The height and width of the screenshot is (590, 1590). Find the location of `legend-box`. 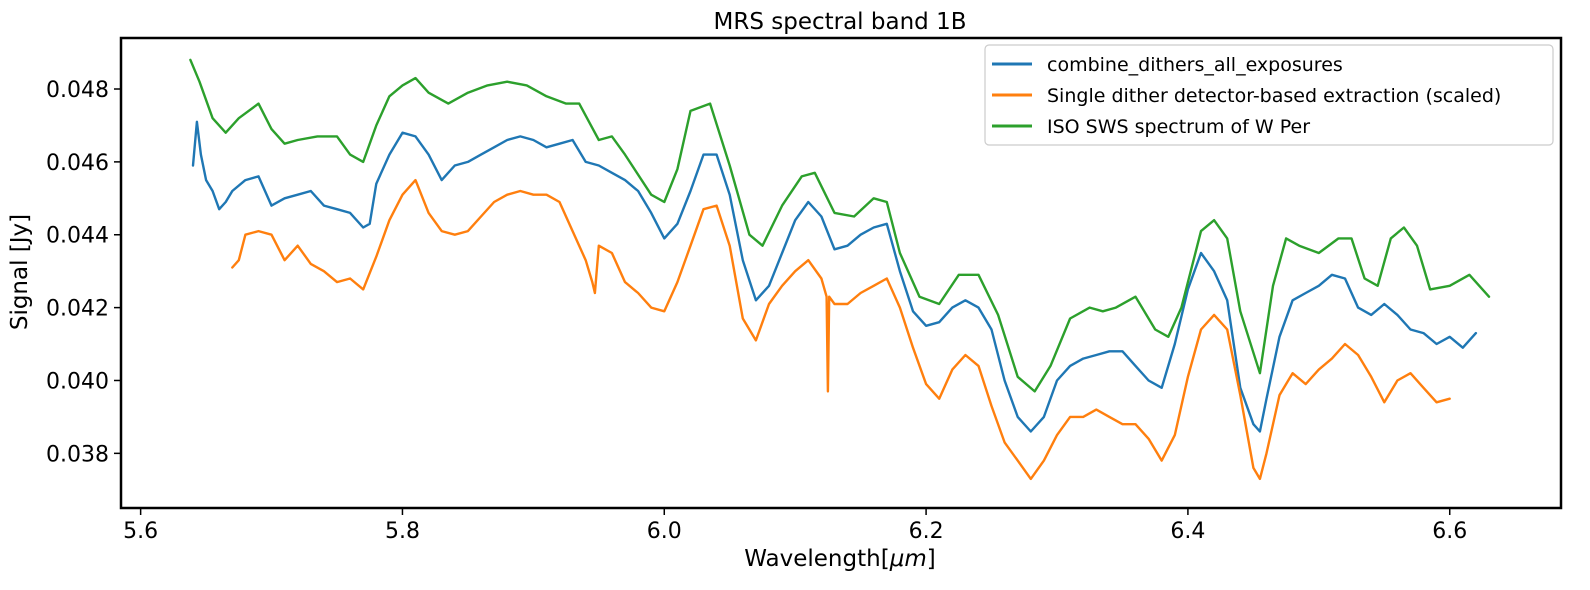

legend-box is located at coordinates (1269, 95).